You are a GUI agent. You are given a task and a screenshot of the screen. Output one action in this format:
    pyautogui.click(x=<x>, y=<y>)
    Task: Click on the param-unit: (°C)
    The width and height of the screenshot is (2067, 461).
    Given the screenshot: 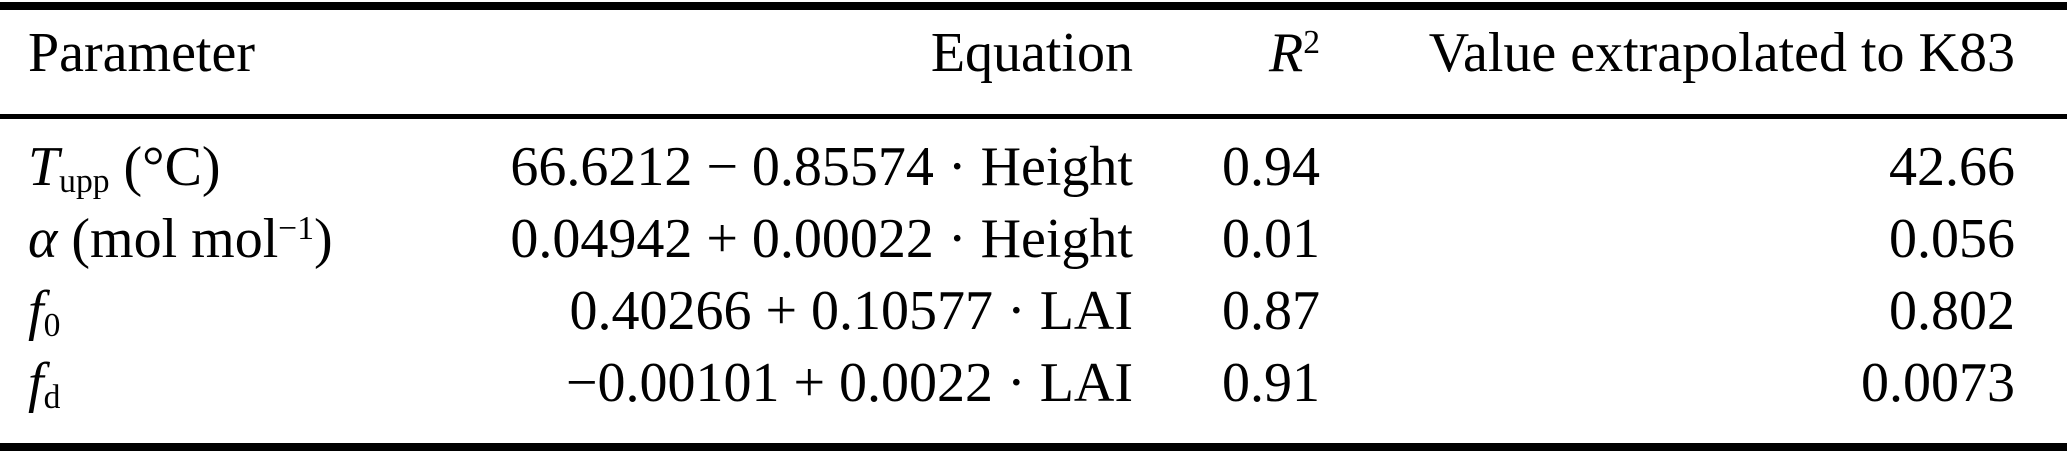 What is the action you would take?
    pyautogui.click(x=165, y=167)
    